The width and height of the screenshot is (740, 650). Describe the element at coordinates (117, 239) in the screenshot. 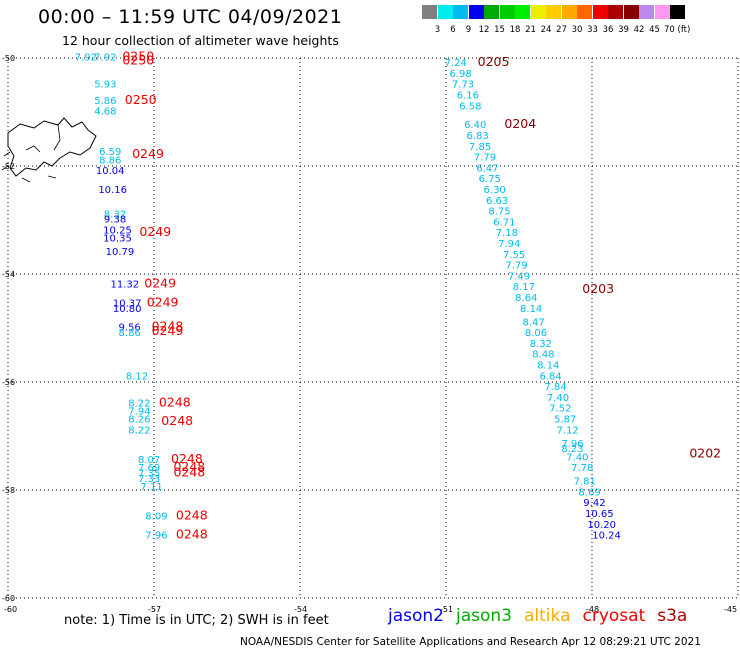

I see `swh-value: 10.35` at that location.